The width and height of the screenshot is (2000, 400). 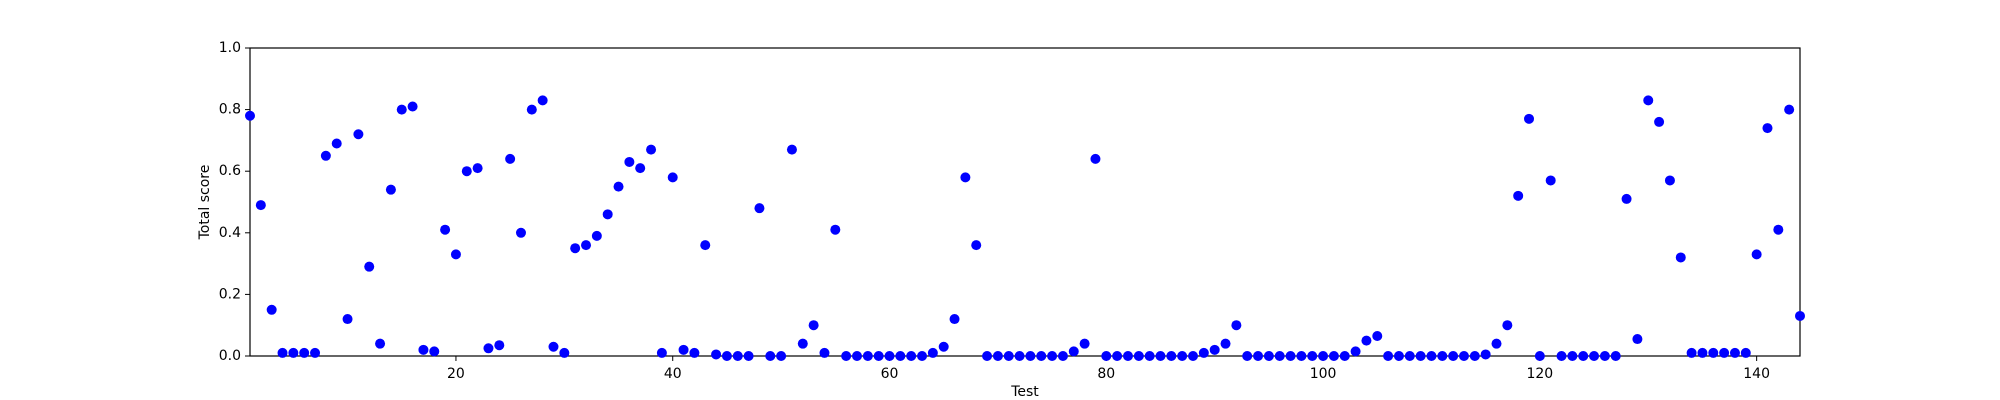 What do you see at coordinates (230, 294) in the screenshot?
I see `y-tick-label: 0.2` at bounding box center [230, 294].